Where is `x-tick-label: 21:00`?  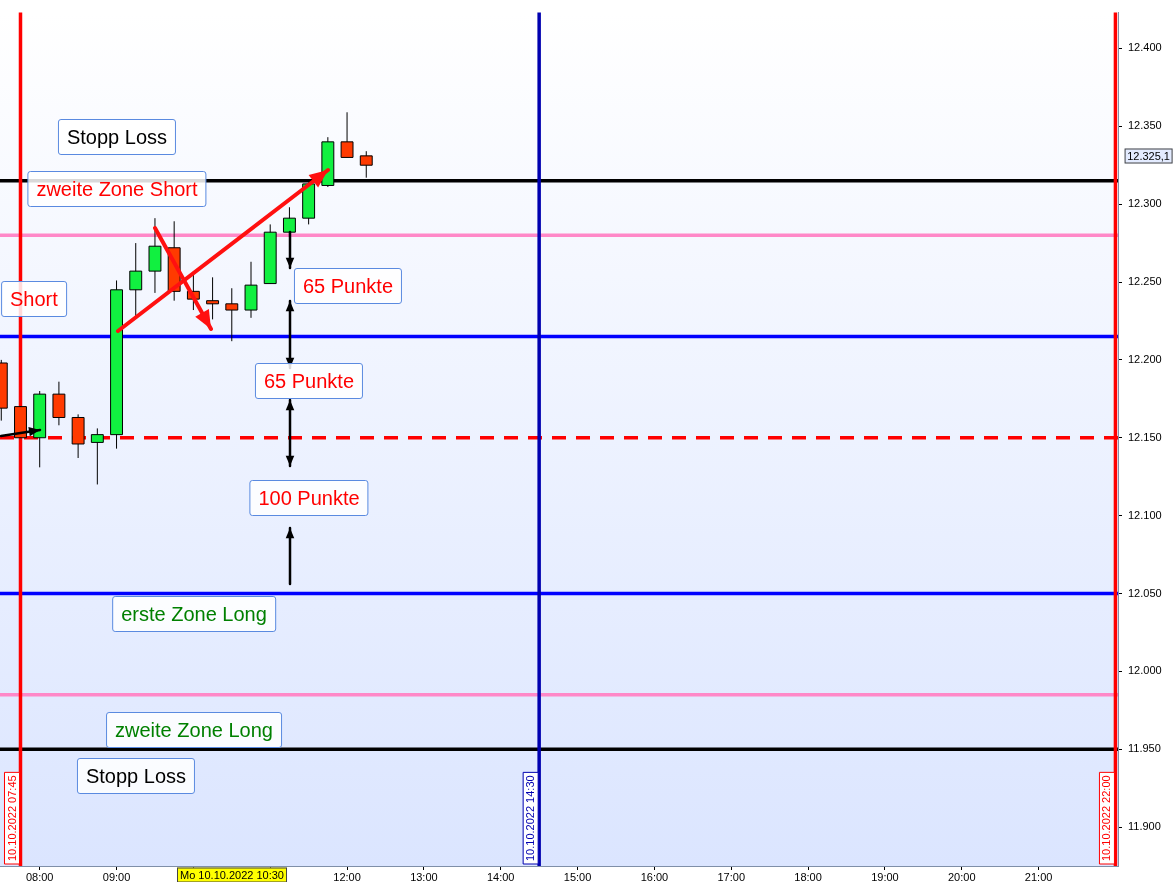 x-tick-label: 21:00 is located at coordinates (1038, 876).